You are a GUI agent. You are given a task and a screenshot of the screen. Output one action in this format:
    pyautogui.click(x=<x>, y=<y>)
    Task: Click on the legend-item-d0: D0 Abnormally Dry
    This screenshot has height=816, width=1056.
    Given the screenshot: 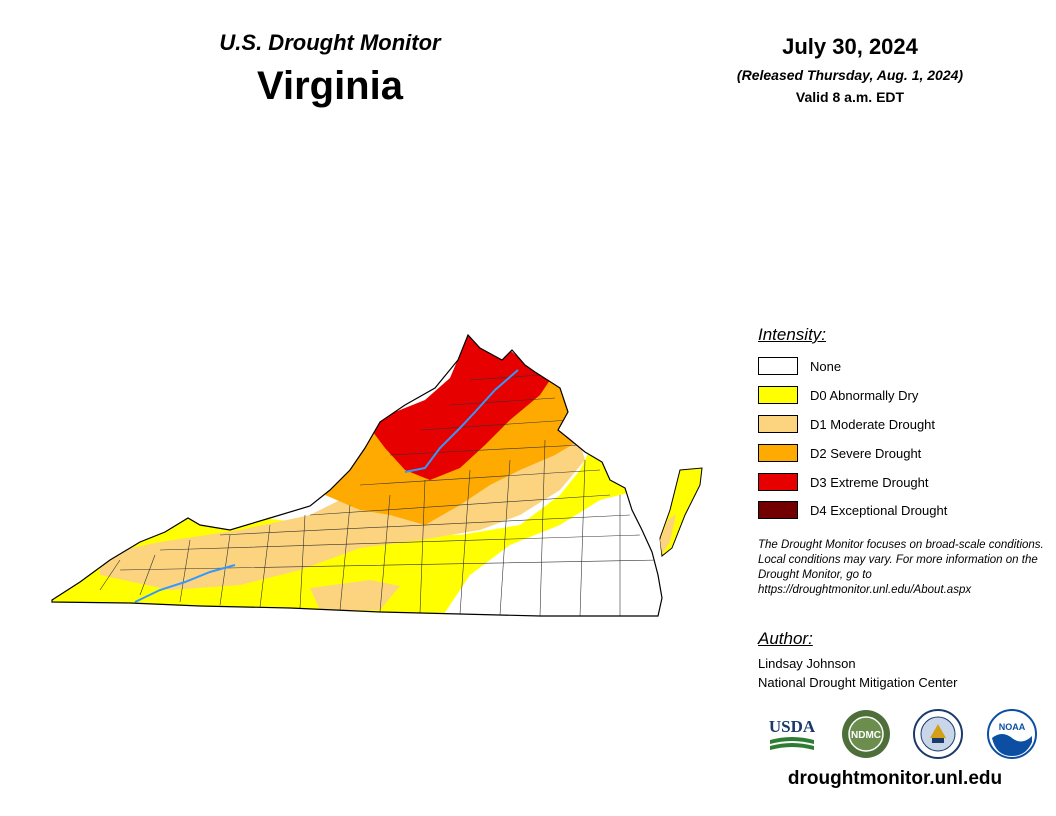 What is the action you would take?
    pyautogui.click(x=838, y=395)
    